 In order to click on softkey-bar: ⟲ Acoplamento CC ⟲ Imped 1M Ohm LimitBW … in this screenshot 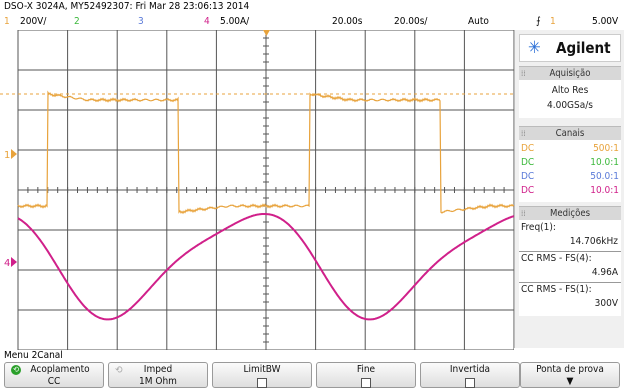, I will do `click(312, 375)`.